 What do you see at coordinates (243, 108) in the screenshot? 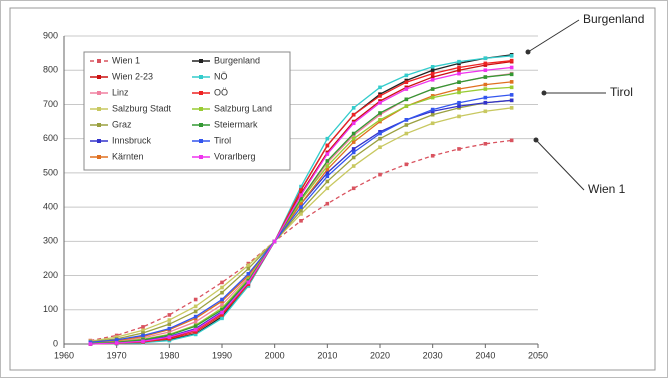
I see `legend-label: Salzburg Land` at bounding box center [243, 108].